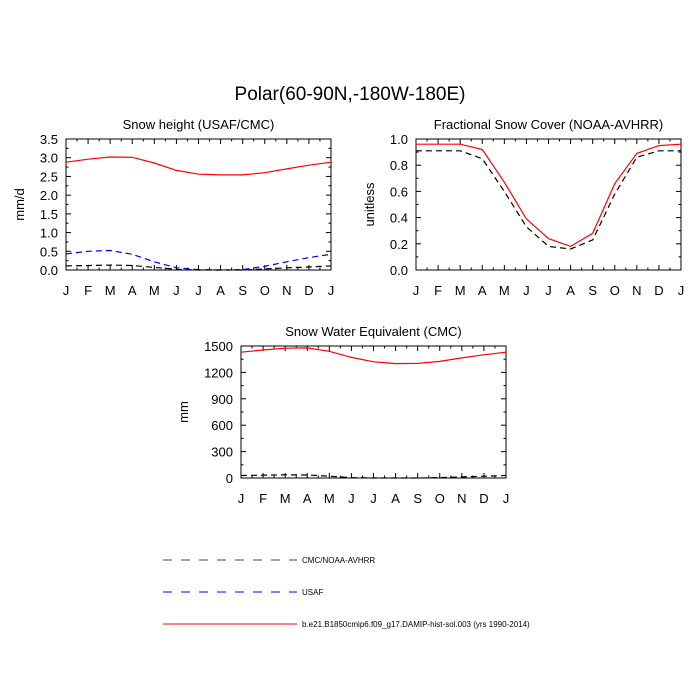 The width and height of the screenshot is (700, 700). Describe the element at coordinates (49, 176) in the screenshot. I see `y-tick-label: 2.5` at that location.